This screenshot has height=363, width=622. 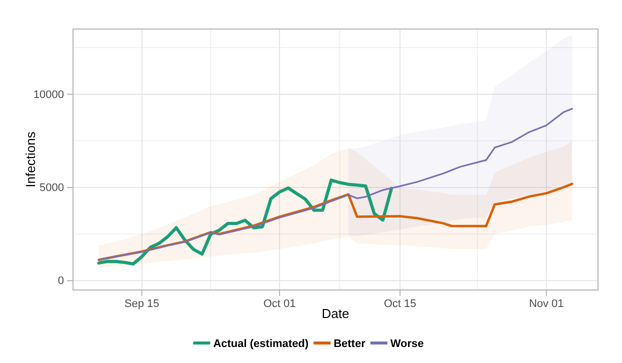 I want to click on line-series, so click(x=245, y=222).